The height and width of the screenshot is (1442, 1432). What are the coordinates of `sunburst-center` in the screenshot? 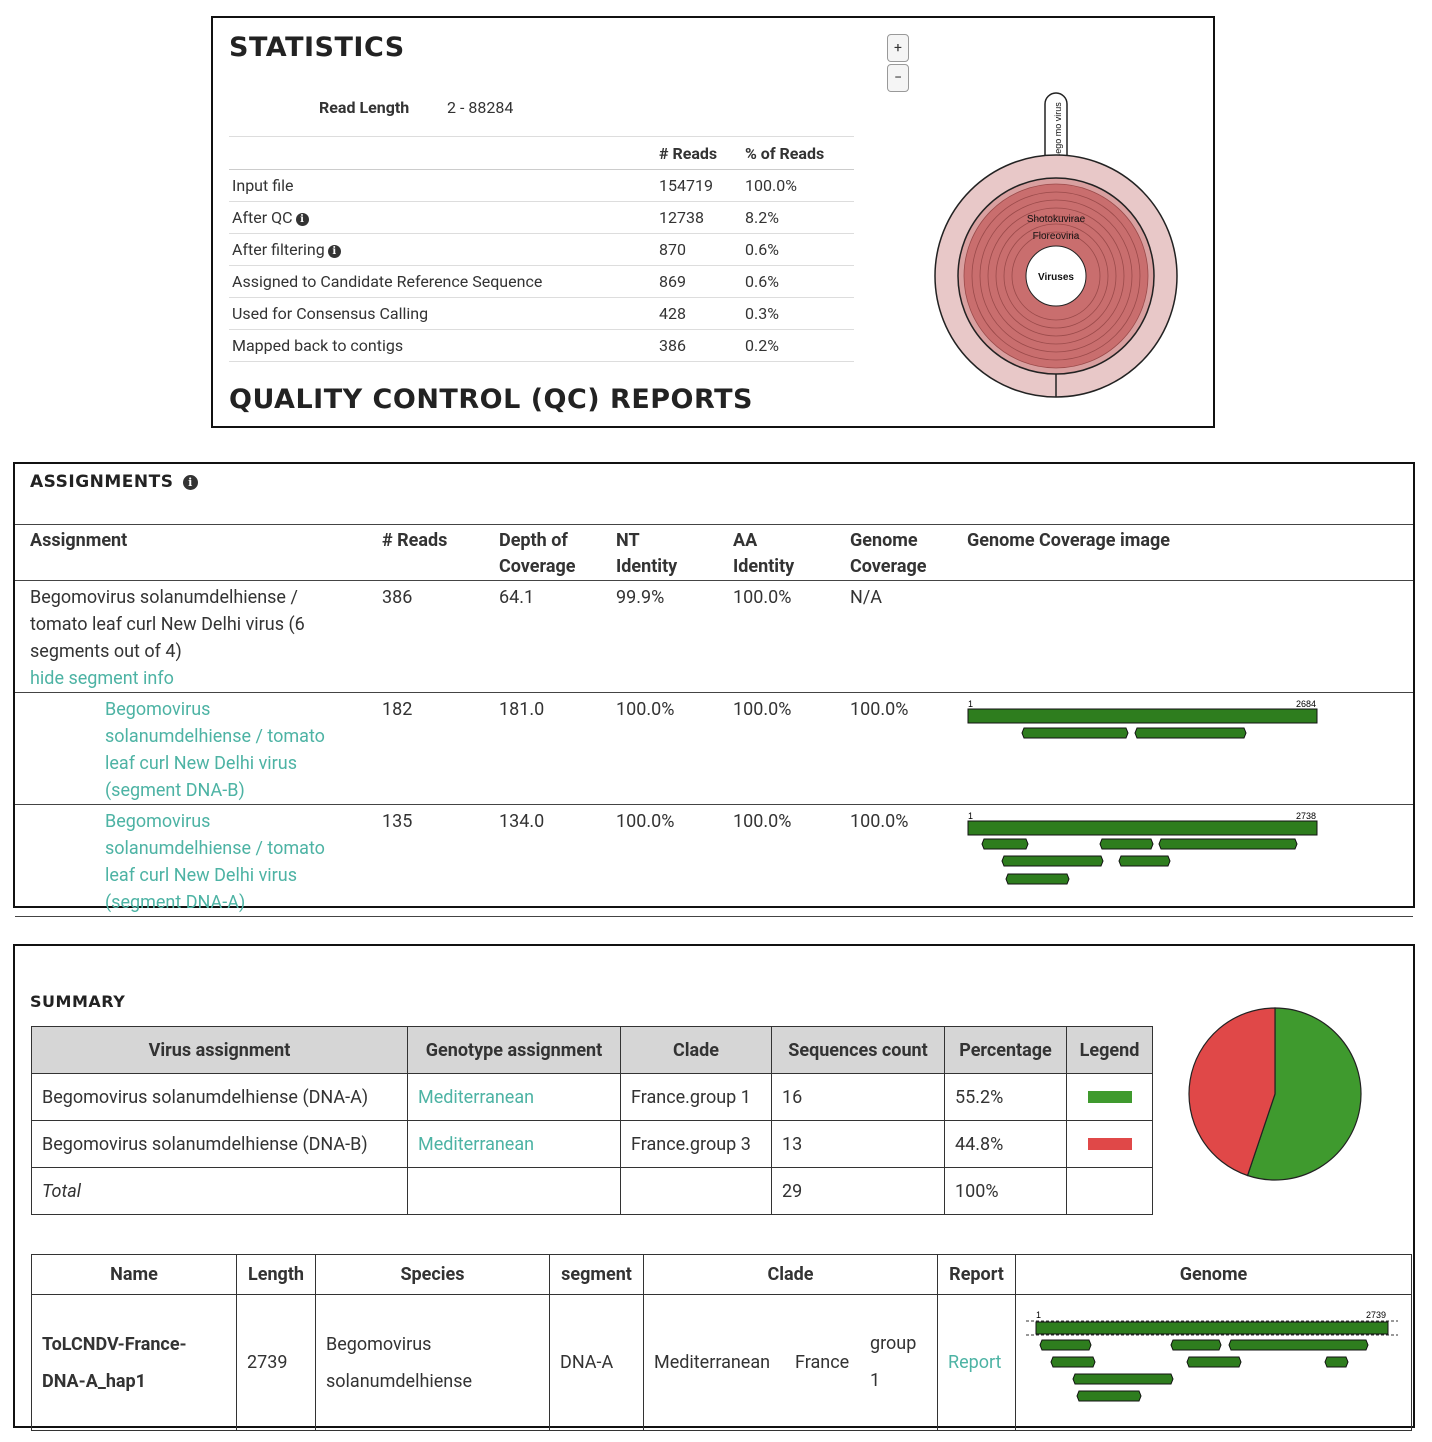 It's located at (1056, 276).